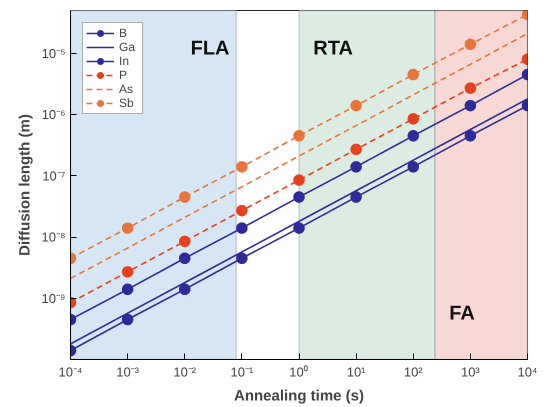  Describe the element at coordinates (462, 313) in the screenshot. I see `band-label: FA` at that location.